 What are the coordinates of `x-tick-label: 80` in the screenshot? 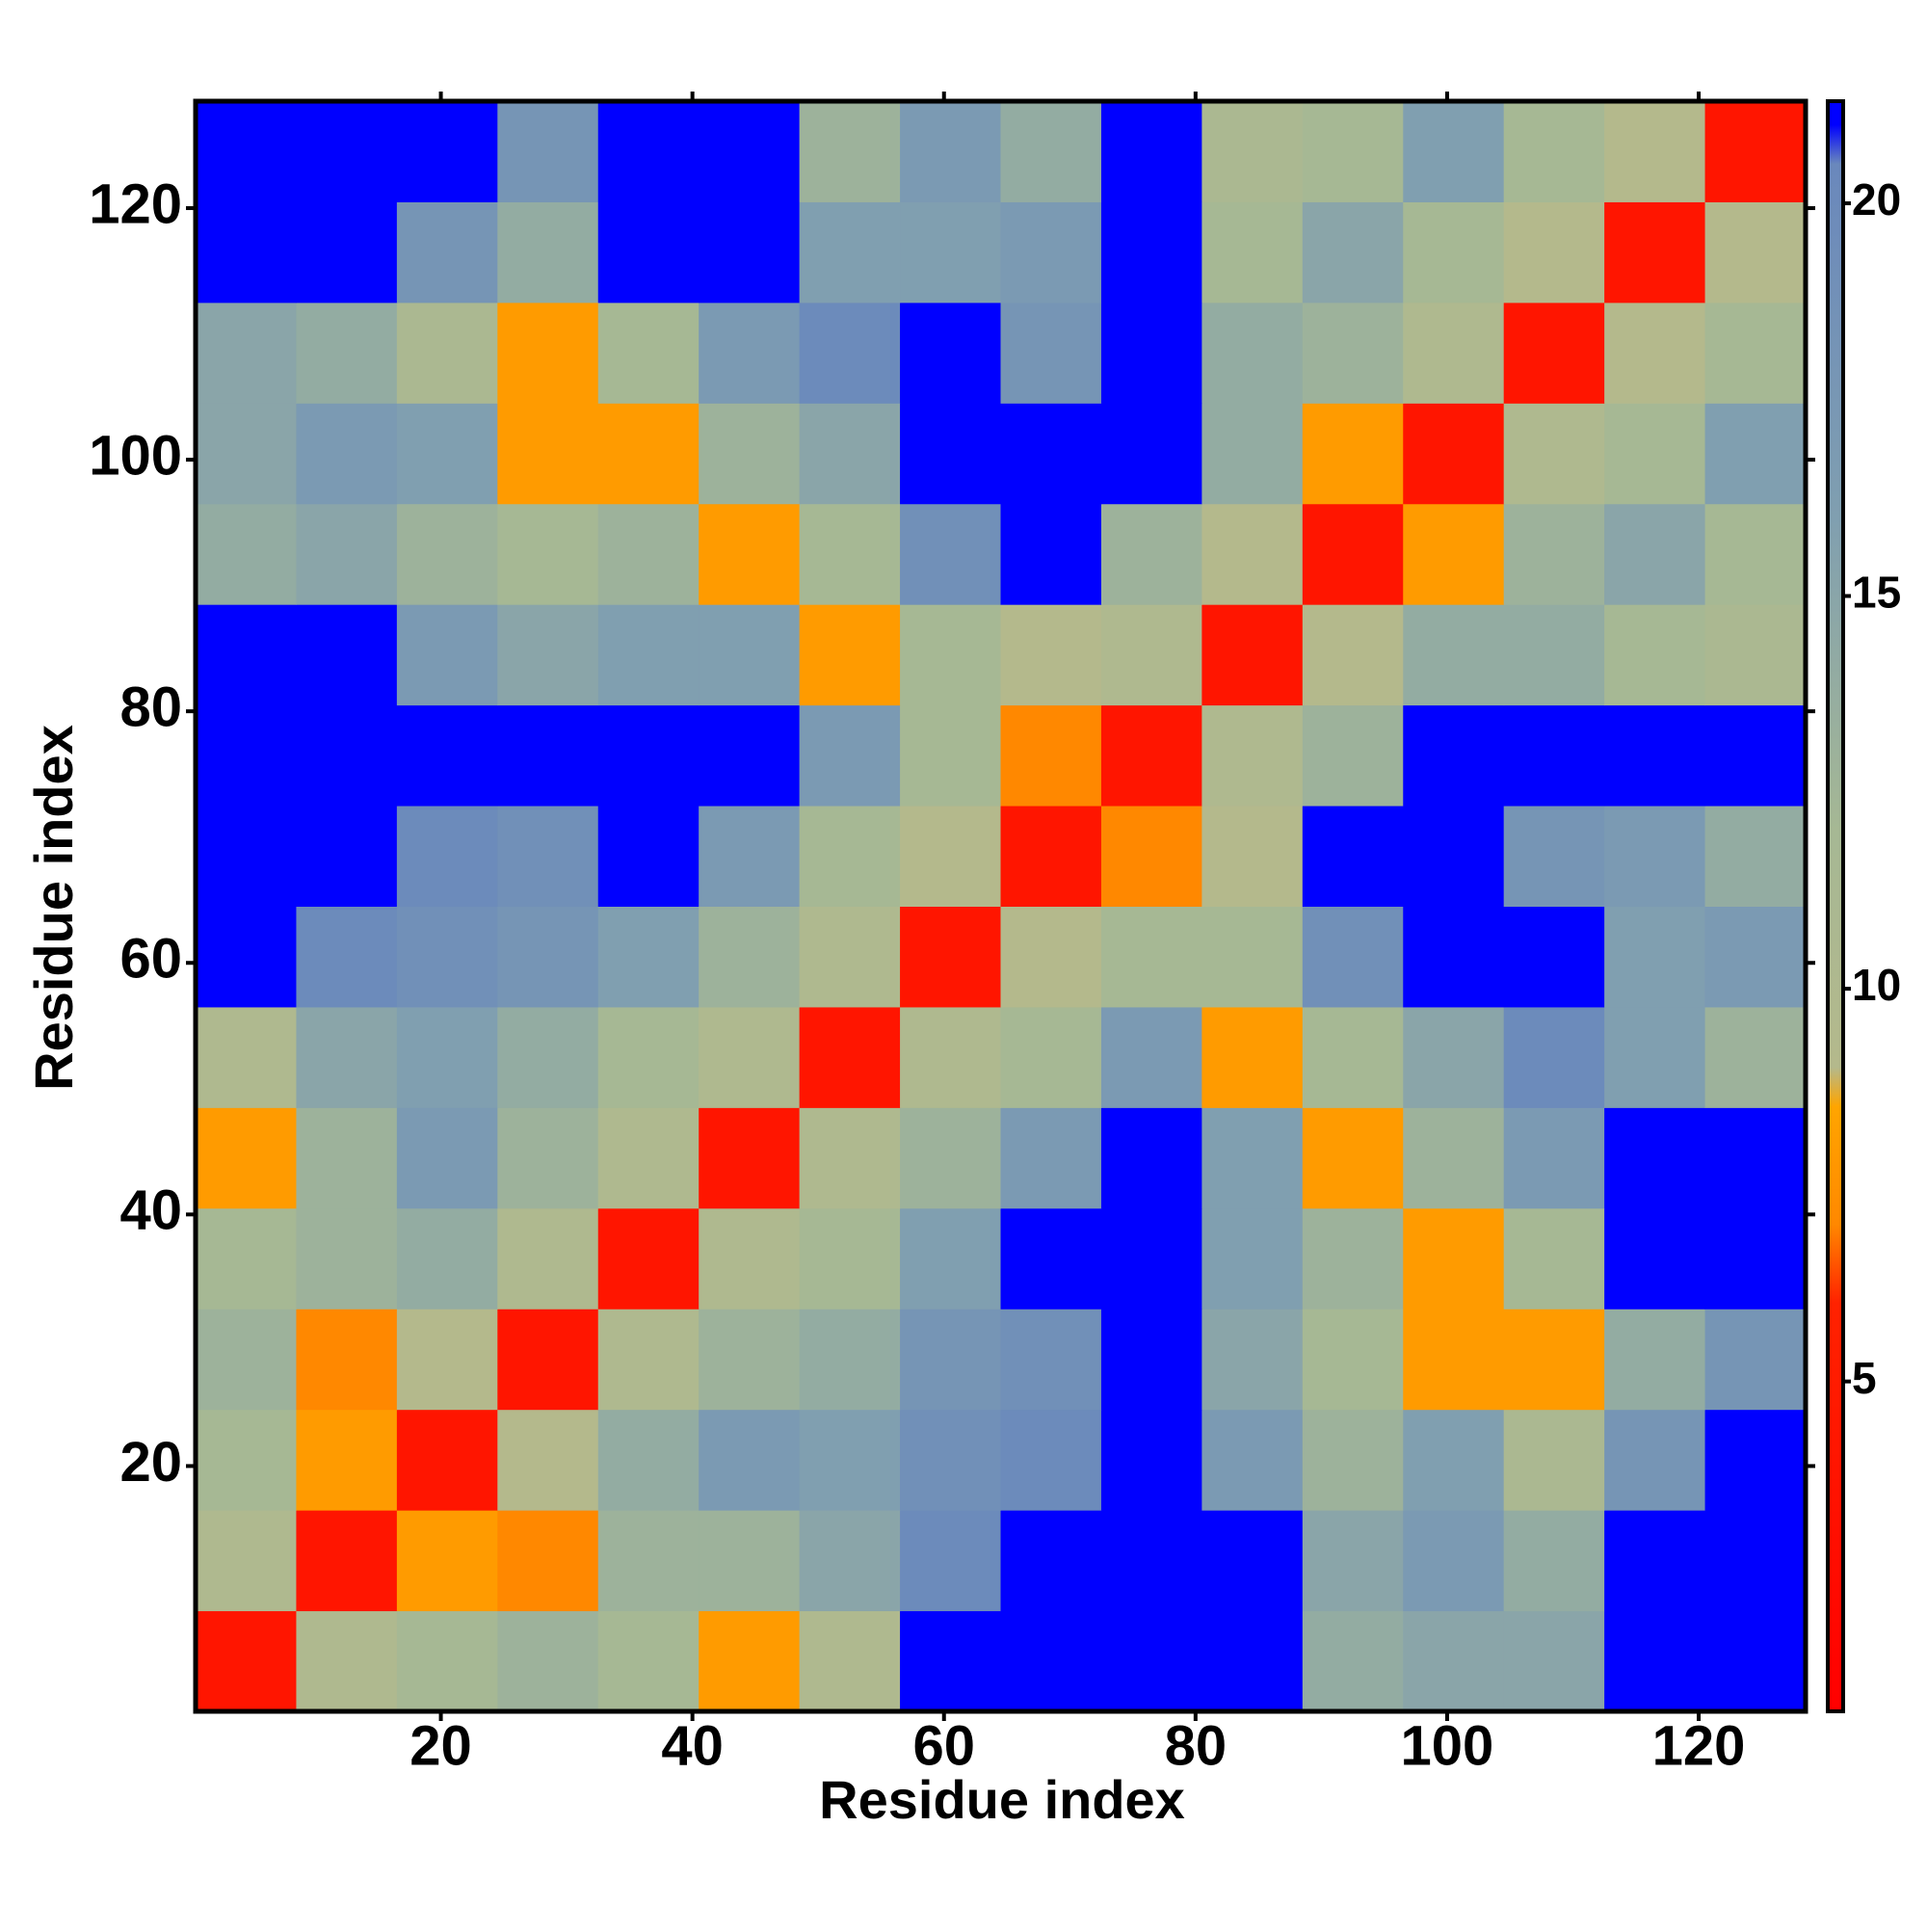 It's located at (1196, 1745).